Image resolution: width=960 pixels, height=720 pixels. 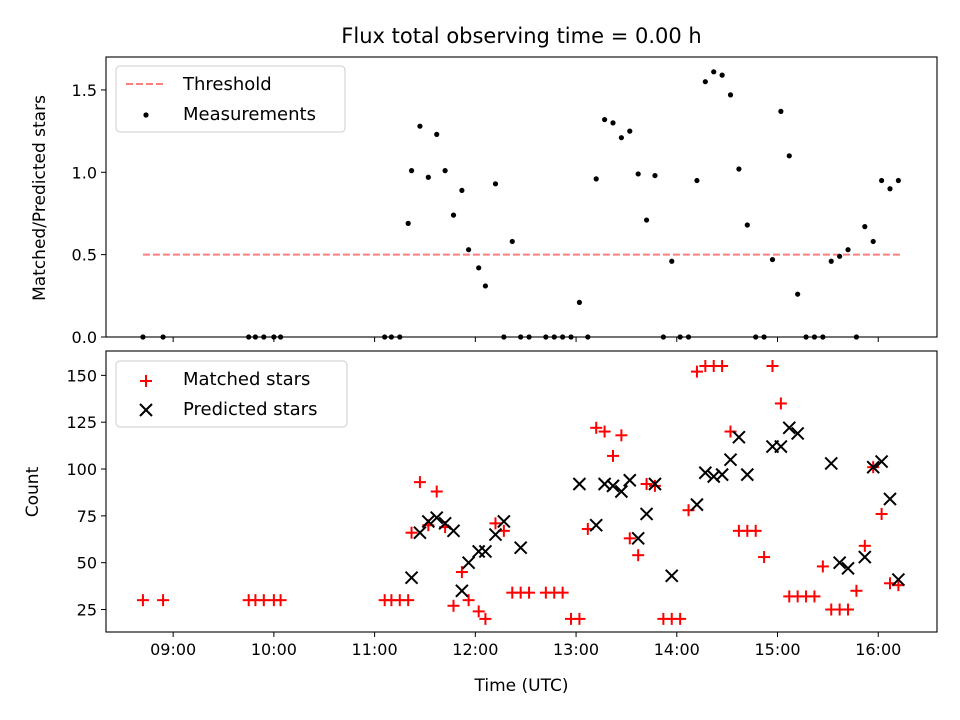 What do you see at coordinates (521, 36) in the screenshot?
I see `chart-title: Flux total observing time = 0.00 h` at bounding box center [521, 36].